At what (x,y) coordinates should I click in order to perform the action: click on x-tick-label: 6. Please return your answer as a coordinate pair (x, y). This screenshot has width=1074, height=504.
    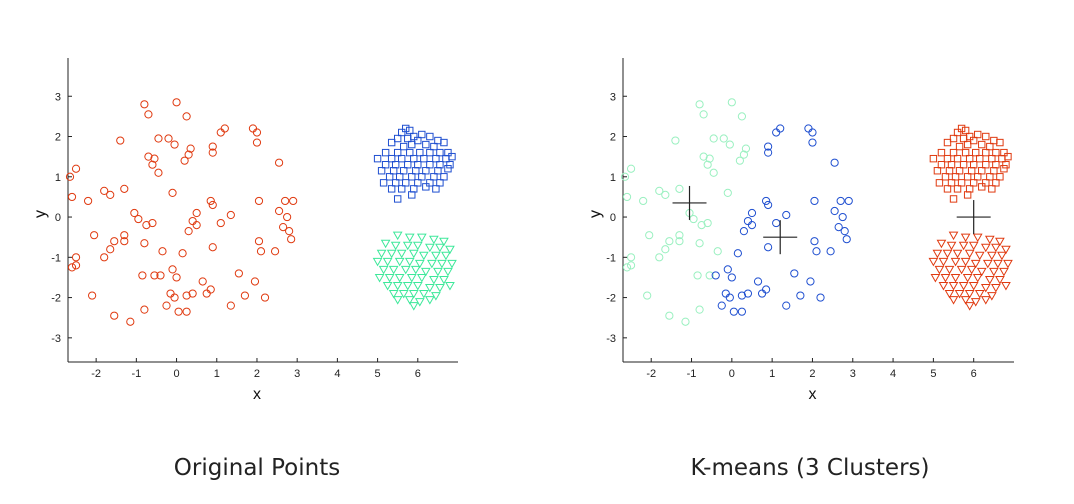
    Looking at the image, I should click on (418, 374).